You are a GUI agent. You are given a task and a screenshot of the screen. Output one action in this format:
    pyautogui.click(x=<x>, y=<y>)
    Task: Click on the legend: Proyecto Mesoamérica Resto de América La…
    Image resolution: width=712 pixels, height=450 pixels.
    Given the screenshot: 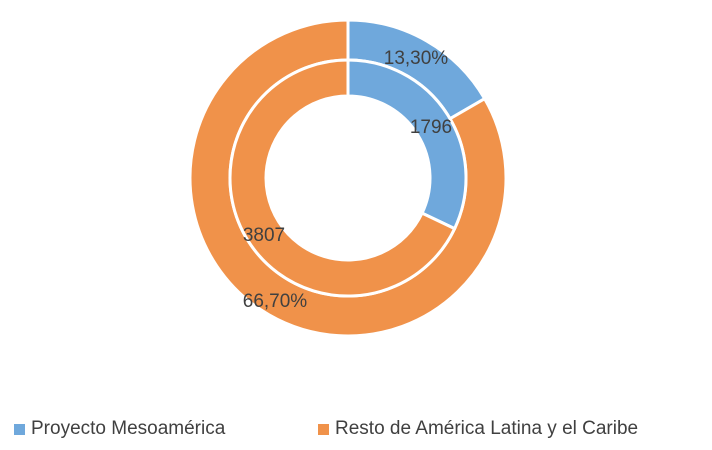 What is the action you would take?
    pyautogui.click(x=356, y=433)
    